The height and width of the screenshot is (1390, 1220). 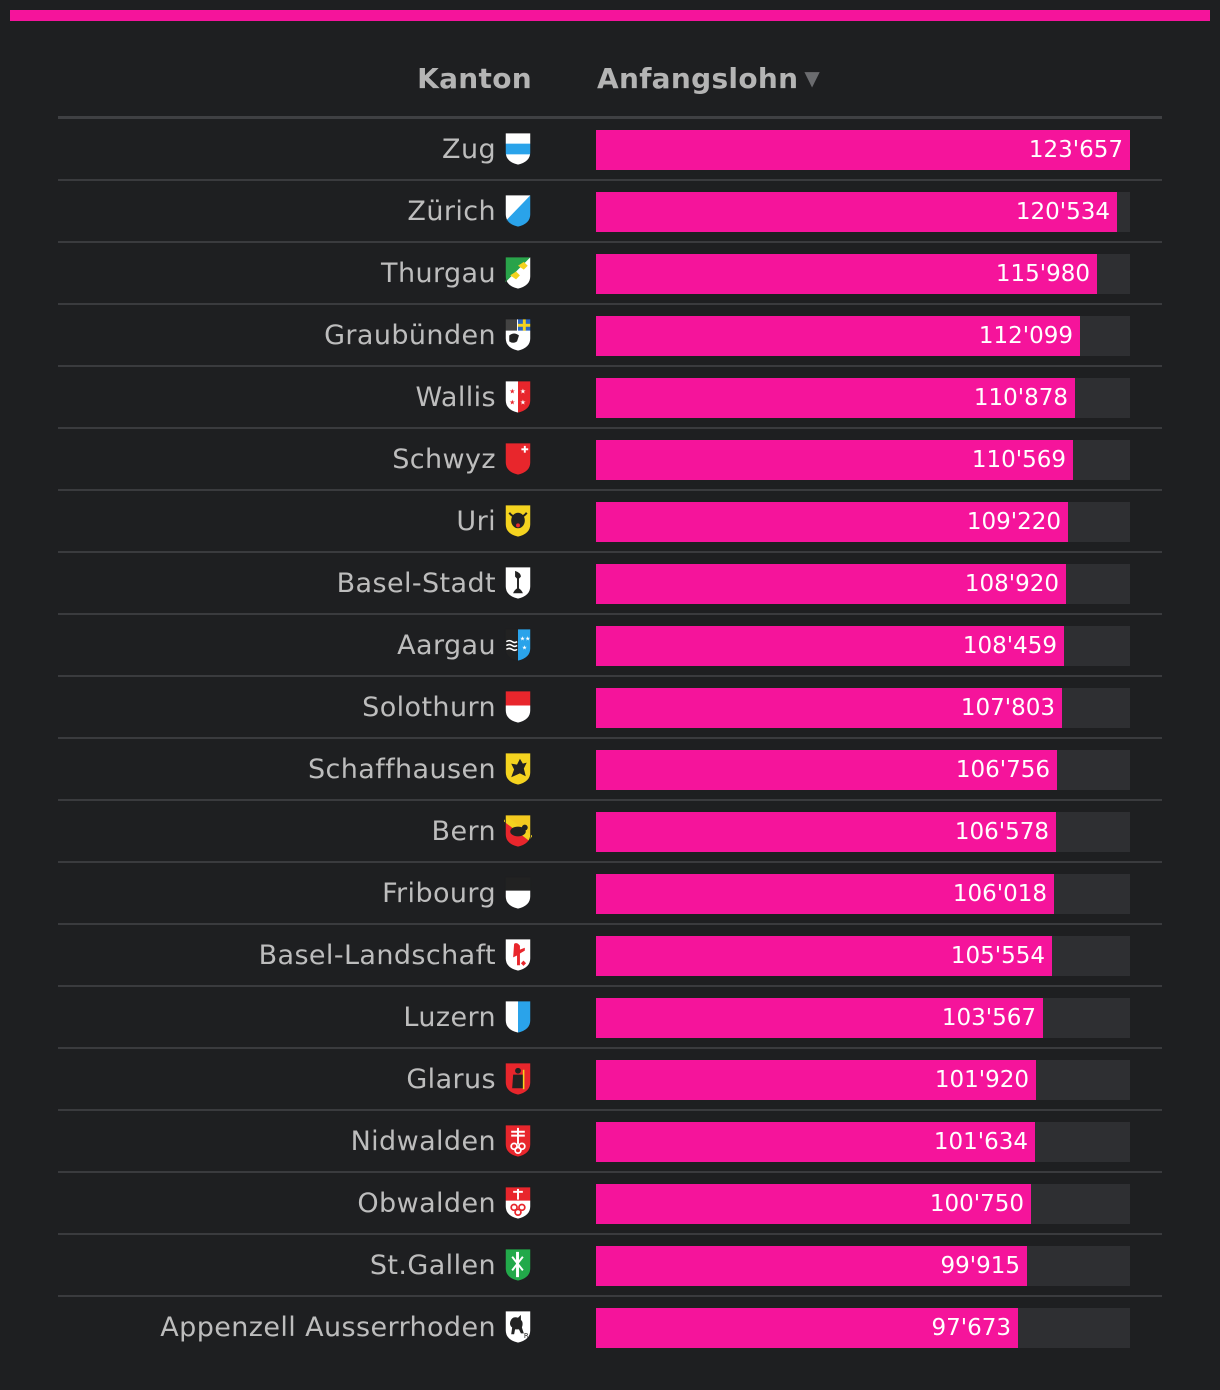 I want to click on kanton-cell: Basel-Landschaft ◆, so click(x=395, y=955).